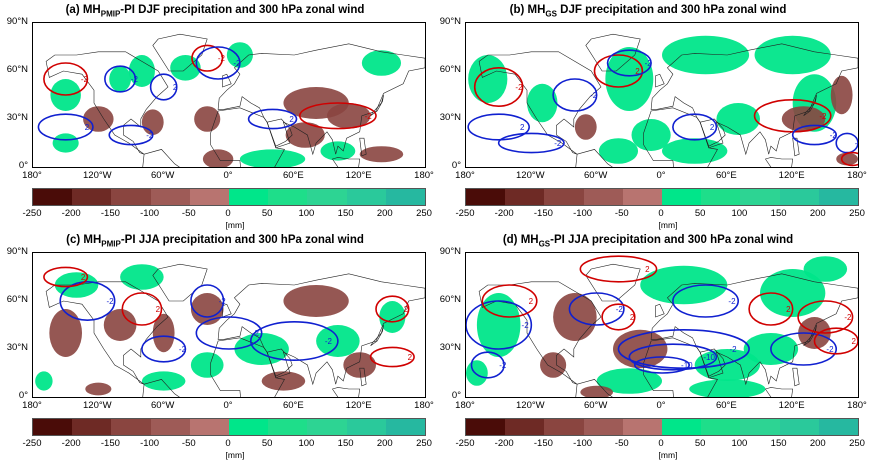  What do you see at coordinates (84, 240) in the screenshot?
I see `title-prefix: (c) MH` at bounding box center [84, 240].